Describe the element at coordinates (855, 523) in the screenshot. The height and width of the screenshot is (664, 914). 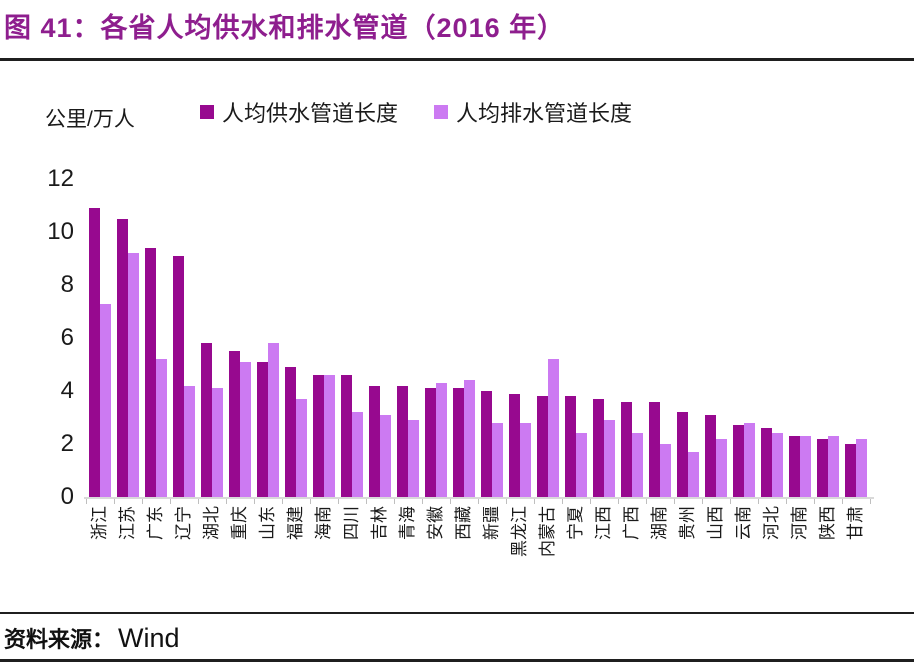
I see `x-axis-label-甘肃: 甘肃` at that location.